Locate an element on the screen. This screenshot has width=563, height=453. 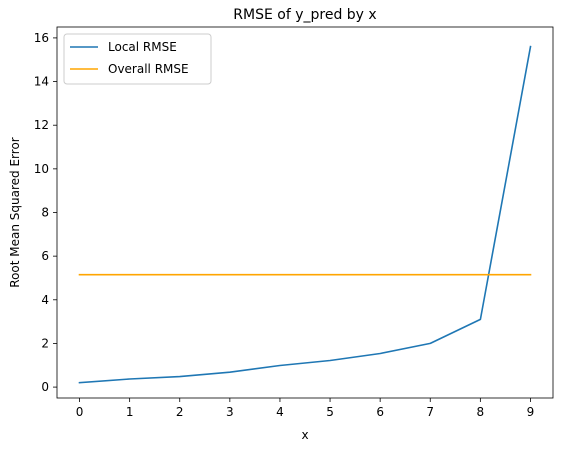
y-tick-label: 14 is located at coordinates (41, 82).